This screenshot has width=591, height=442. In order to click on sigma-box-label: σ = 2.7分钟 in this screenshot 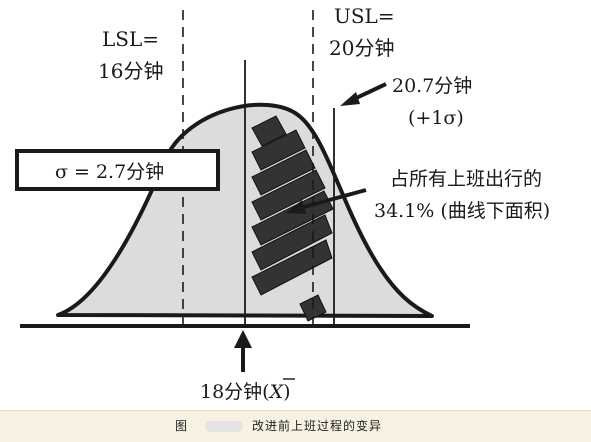, I will do `click(109, 172)`.